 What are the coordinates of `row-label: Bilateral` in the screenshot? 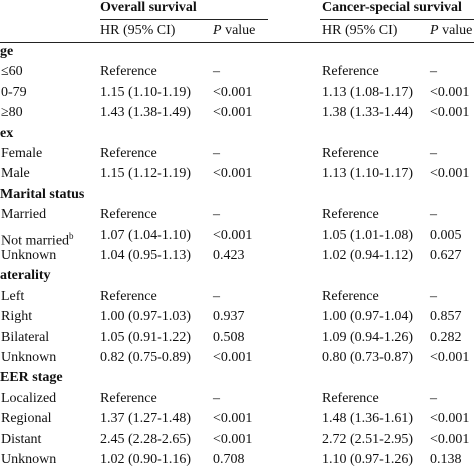 It's located at (25, 337).